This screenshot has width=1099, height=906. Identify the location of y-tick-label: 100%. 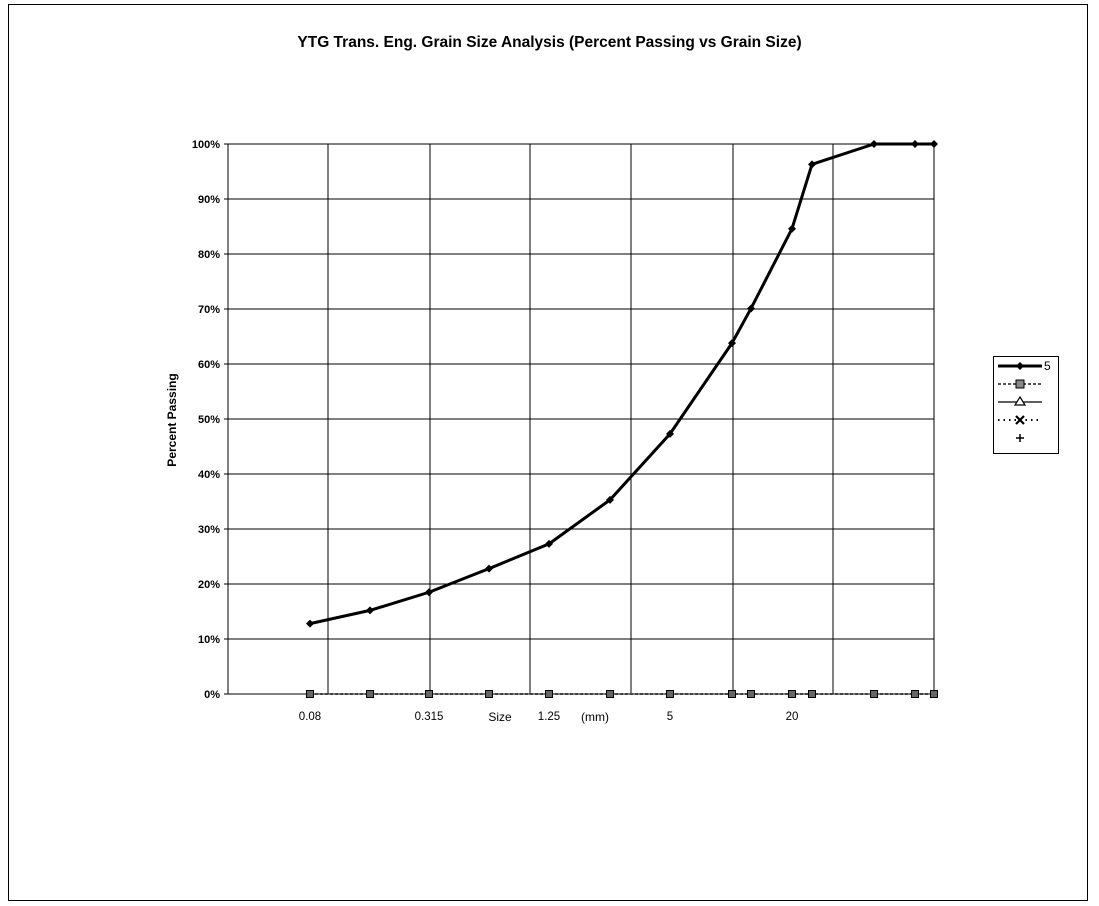
(206, 145).